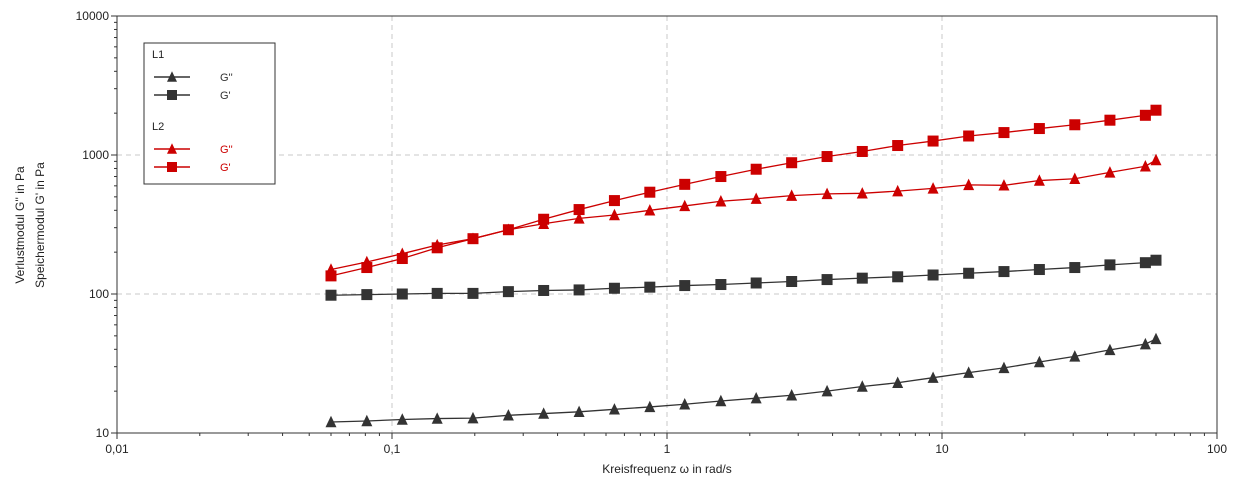  I want to click on x-tick-label: 10, so click(942, 449).